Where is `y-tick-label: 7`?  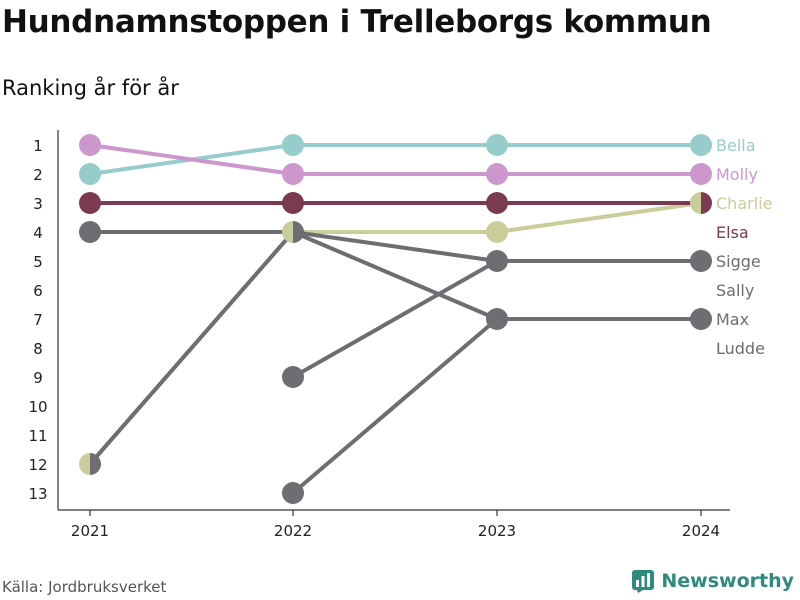
y-tick-label: 7 is located at coordinates (38, 320).